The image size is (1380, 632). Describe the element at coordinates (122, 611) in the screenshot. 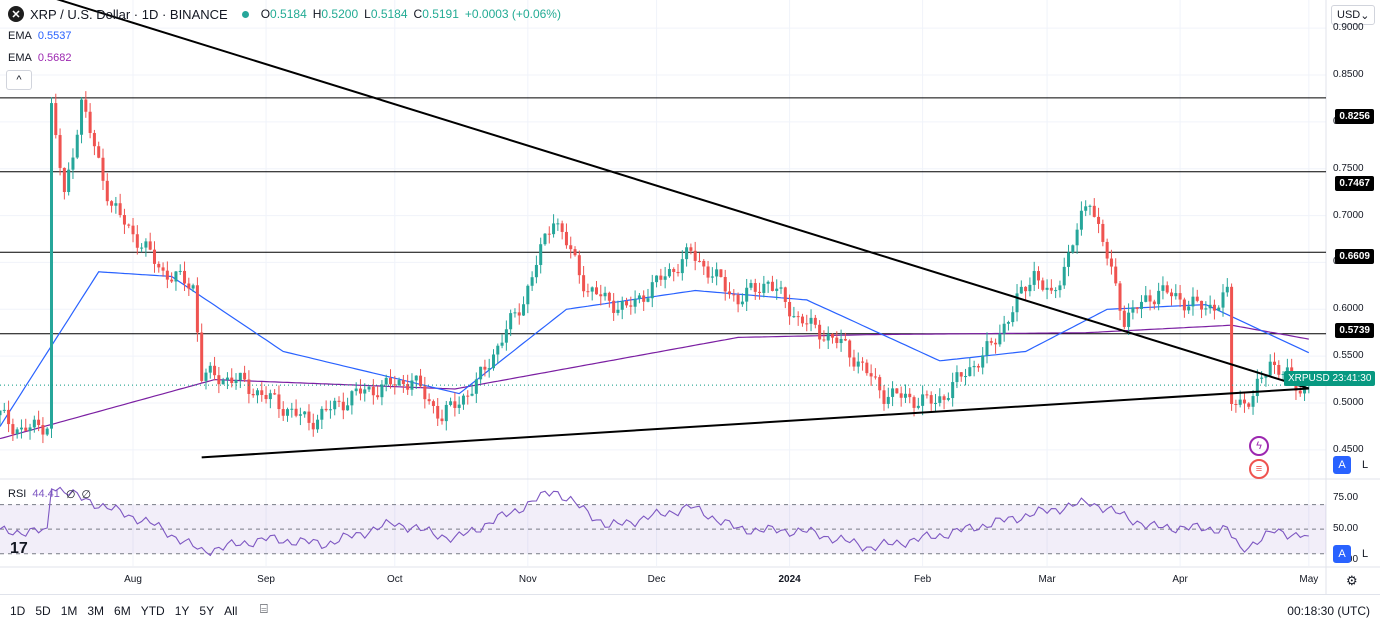

I see `range-6m-button: 6M` at that location.